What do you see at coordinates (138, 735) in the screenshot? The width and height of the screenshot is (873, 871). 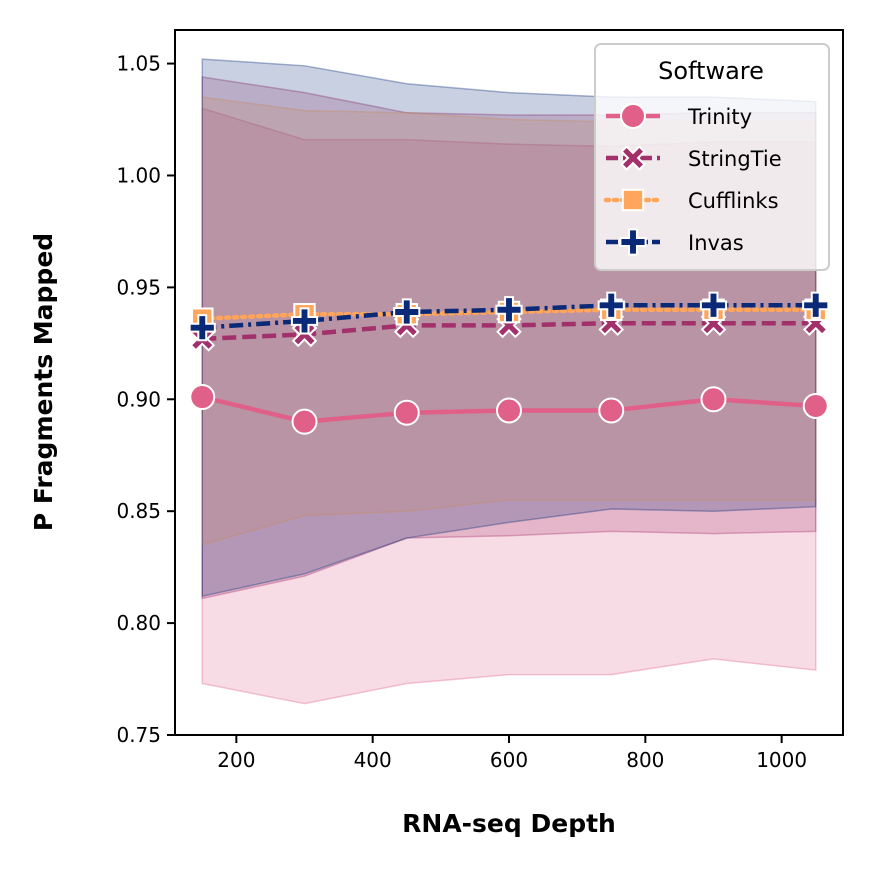 I see `y-tick-label: 0.75` at bounding box center [138, 735].